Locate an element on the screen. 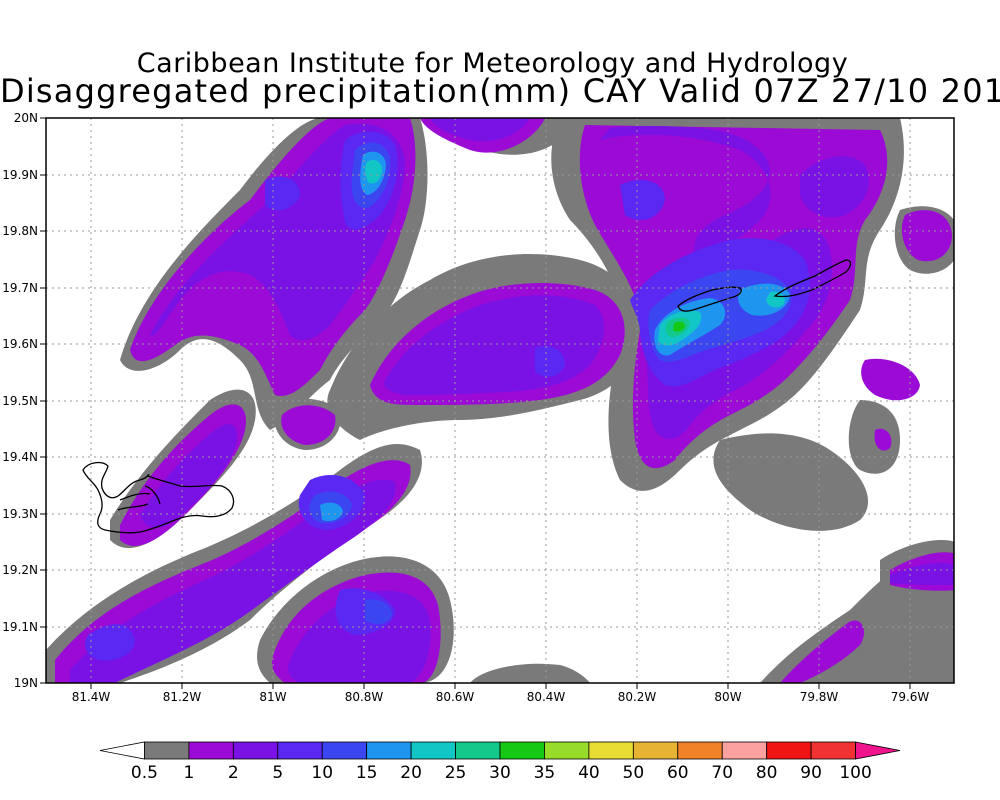  x-tick-label: 79.8W is located at coordinates (819, 697).